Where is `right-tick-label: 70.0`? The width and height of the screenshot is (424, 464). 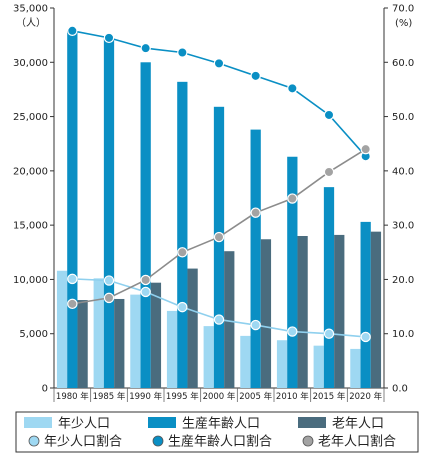
right-tick-label: 70.0 is located at coordinates (403, 9).